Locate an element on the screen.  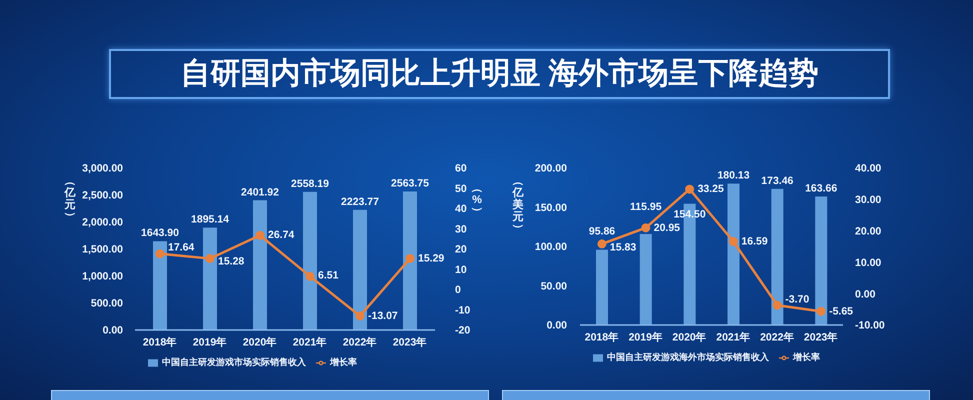
data-label: 95.86 is located at coordinates (602, 232).